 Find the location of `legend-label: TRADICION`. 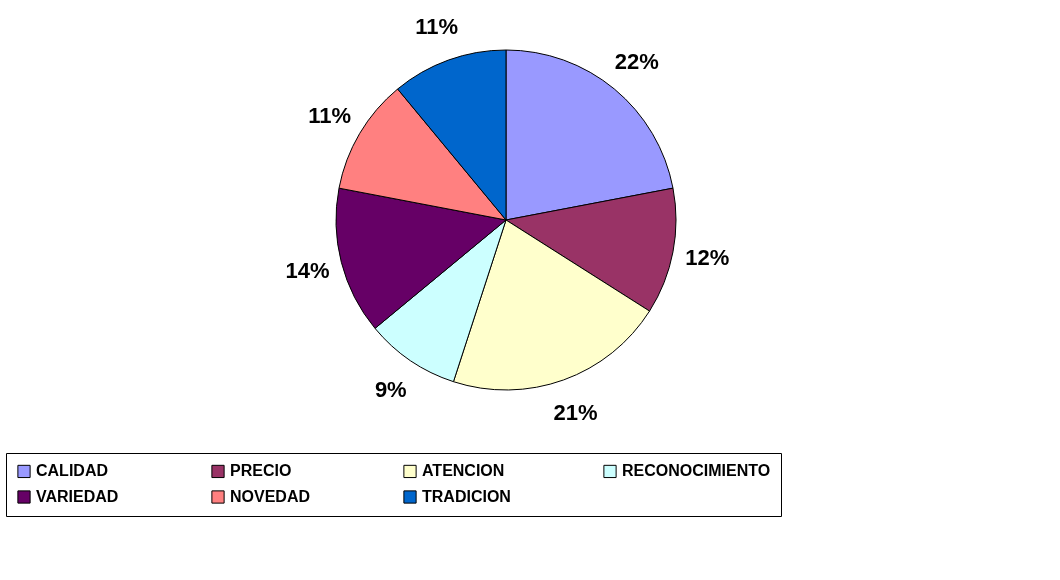

legend-label: TRADICION is located at coordinates (466, 496).